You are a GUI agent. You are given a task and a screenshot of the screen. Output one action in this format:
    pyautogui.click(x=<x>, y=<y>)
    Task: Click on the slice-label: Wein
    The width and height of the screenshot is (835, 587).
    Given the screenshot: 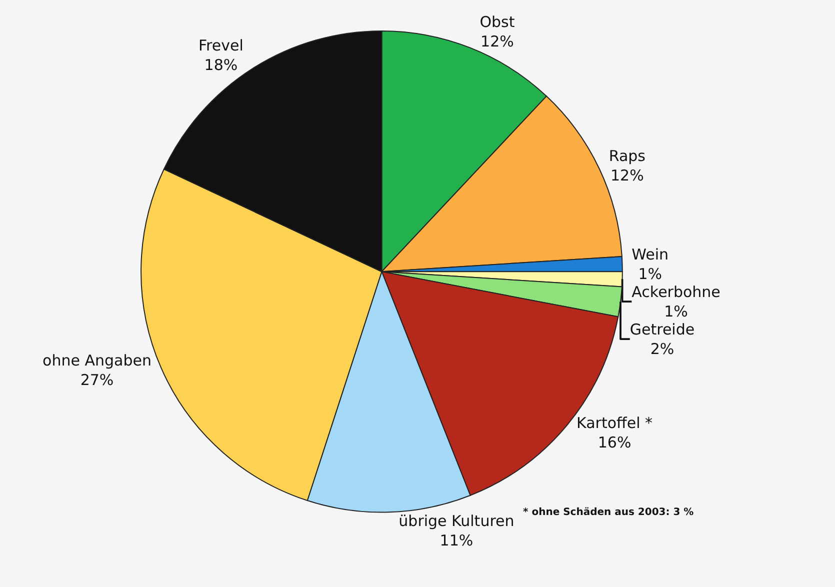 What is the action you would take?
    pyautogui.click(x=650, y=254)
    